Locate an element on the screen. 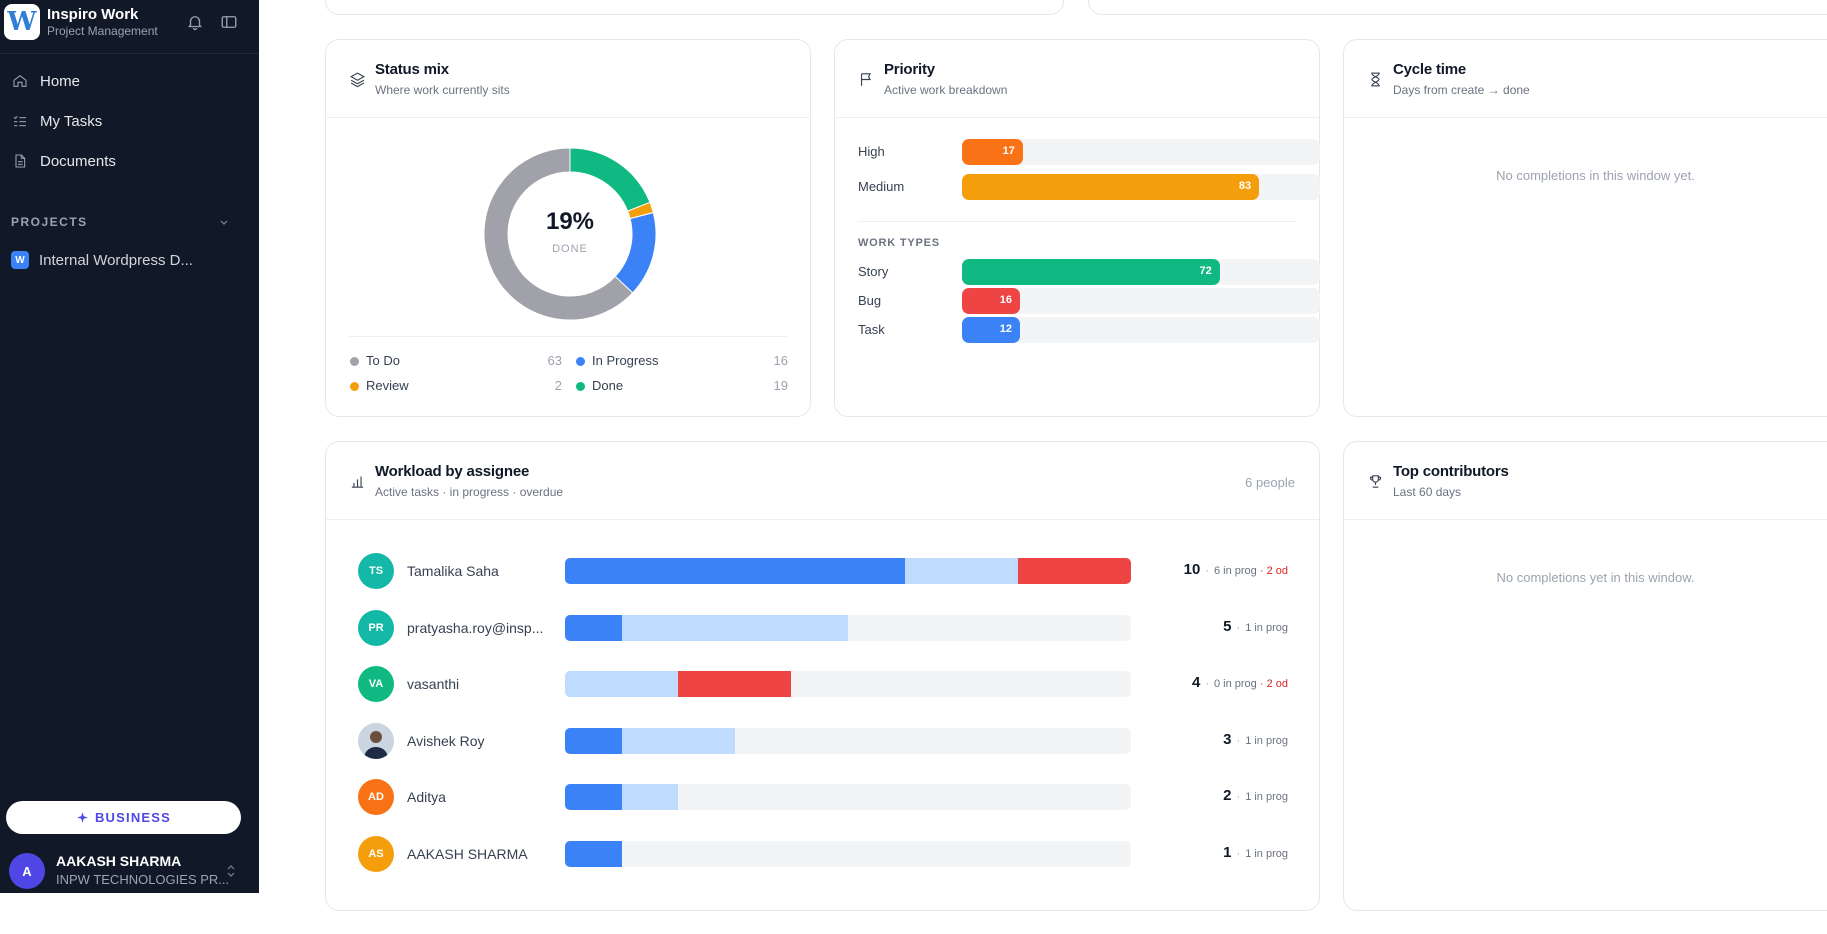 The image size is (1827, 934). card-subtitle: Last 60 days is located at coordinates (1427, 492).